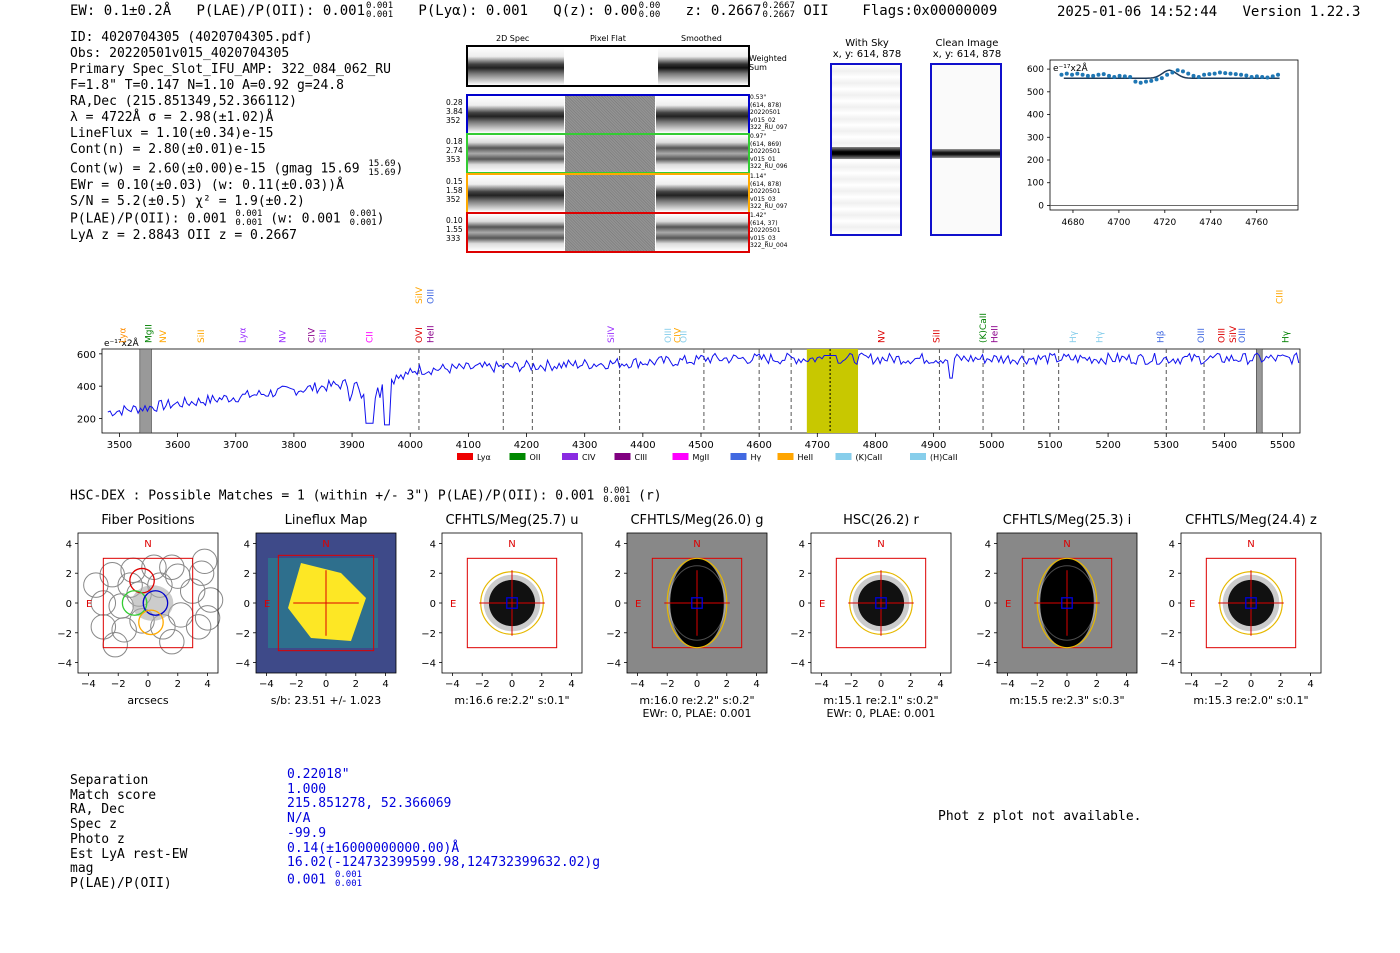 The image size is (1400, 953). What do you see at coordinates (93, 825) in the screenshot?
I see `match-label: Spec z` at bounding box center [93, 825].